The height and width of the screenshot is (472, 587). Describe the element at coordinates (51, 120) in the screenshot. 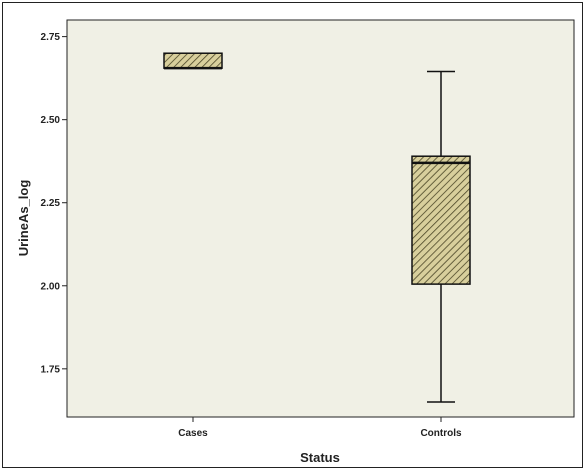

I see `y-tick-label: 2.50` at that location.